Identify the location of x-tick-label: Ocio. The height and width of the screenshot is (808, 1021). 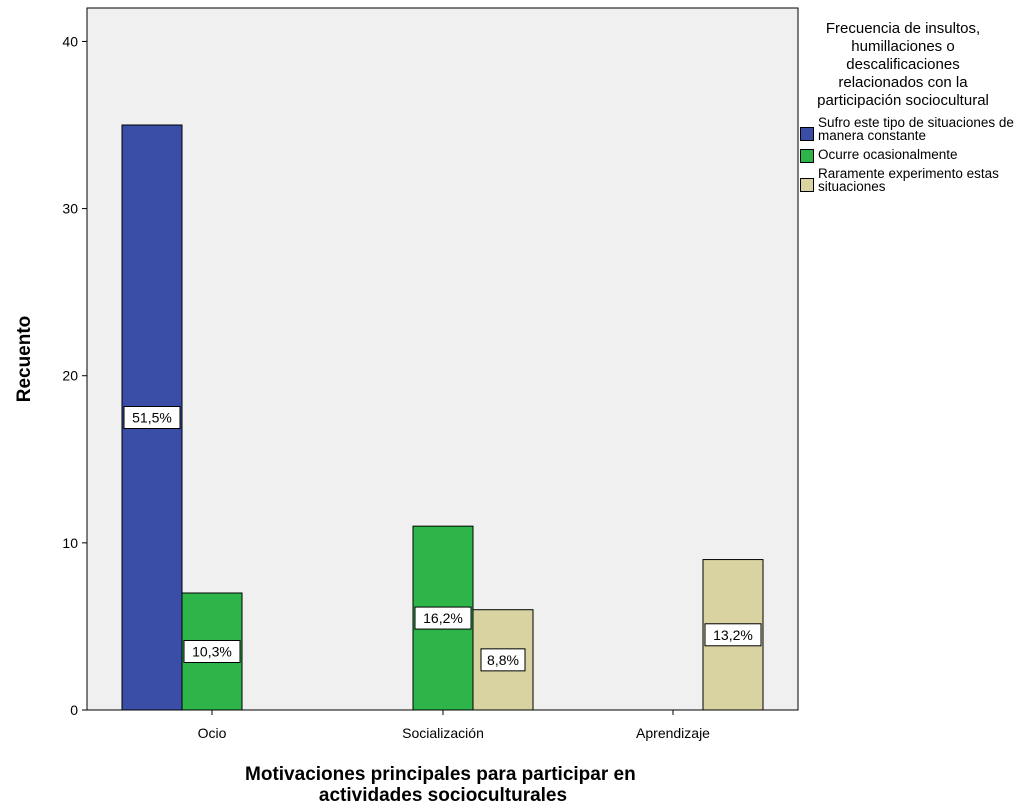
(212, 733).